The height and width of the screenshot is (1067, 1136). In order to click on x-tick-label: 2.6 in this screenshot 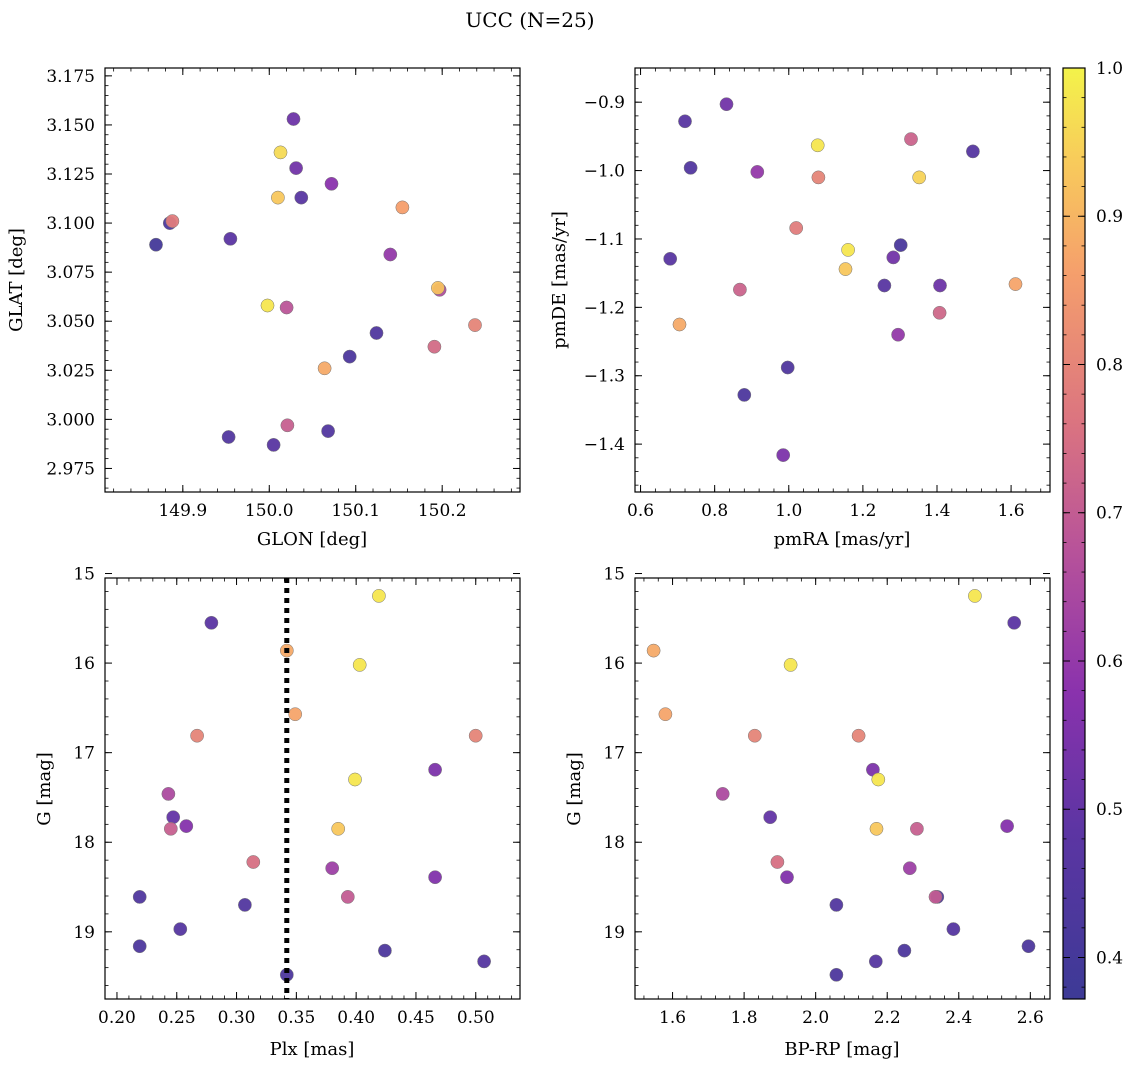, I will do `click(1030, 1018)`.